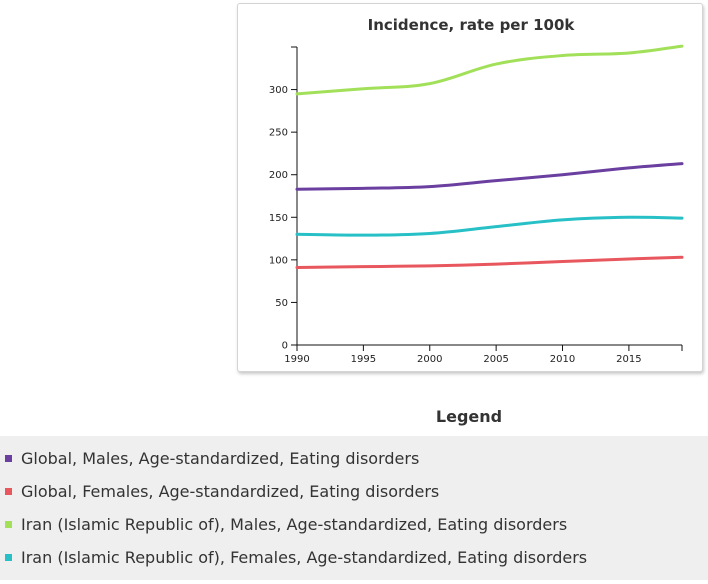 This screenshot has height=584, width=708. Describe the element at coordinates (278, 218) in the screenshot. I see `y-tick-label: 150` at that location.